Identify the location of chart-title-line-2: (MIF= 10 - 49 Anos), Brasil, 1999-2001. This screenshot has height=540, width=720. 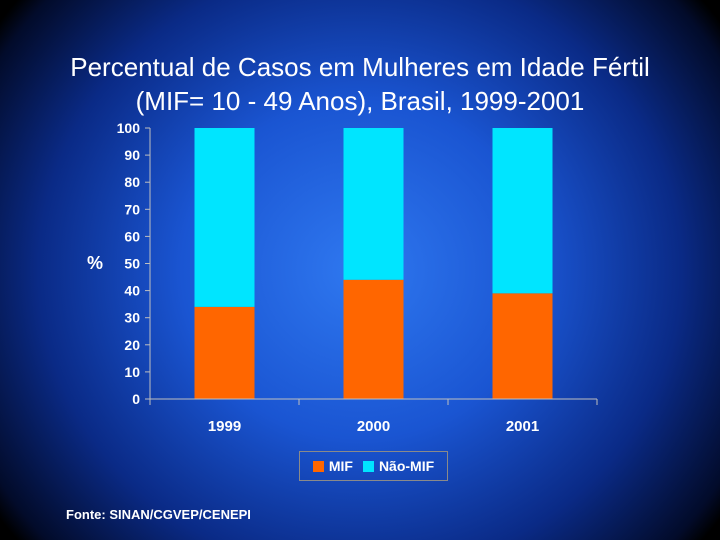
(360, 101).